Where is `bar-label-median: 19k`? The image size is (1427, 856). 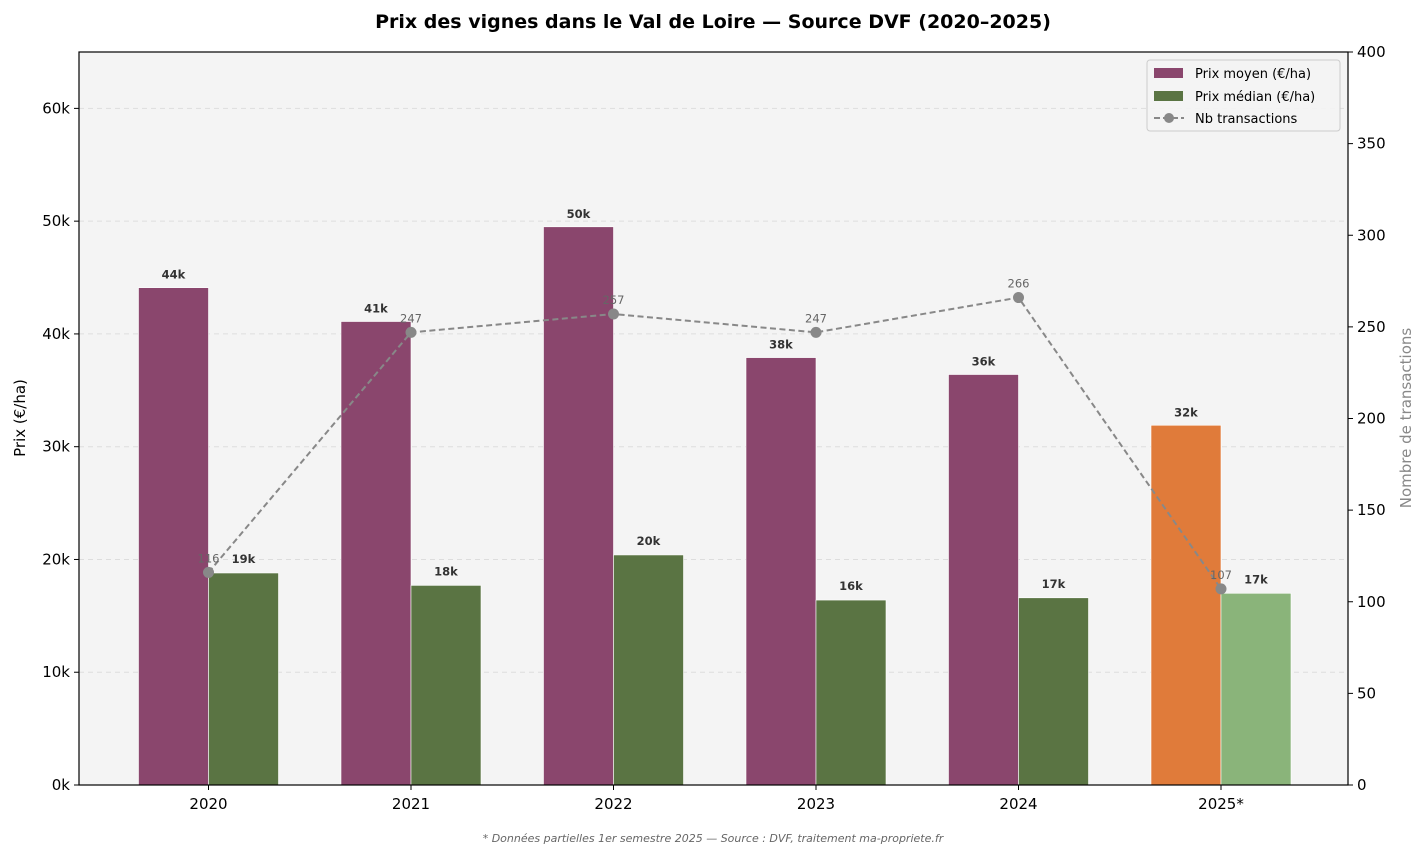
bar-label-median: 19k is located at coordinates (244, 559).